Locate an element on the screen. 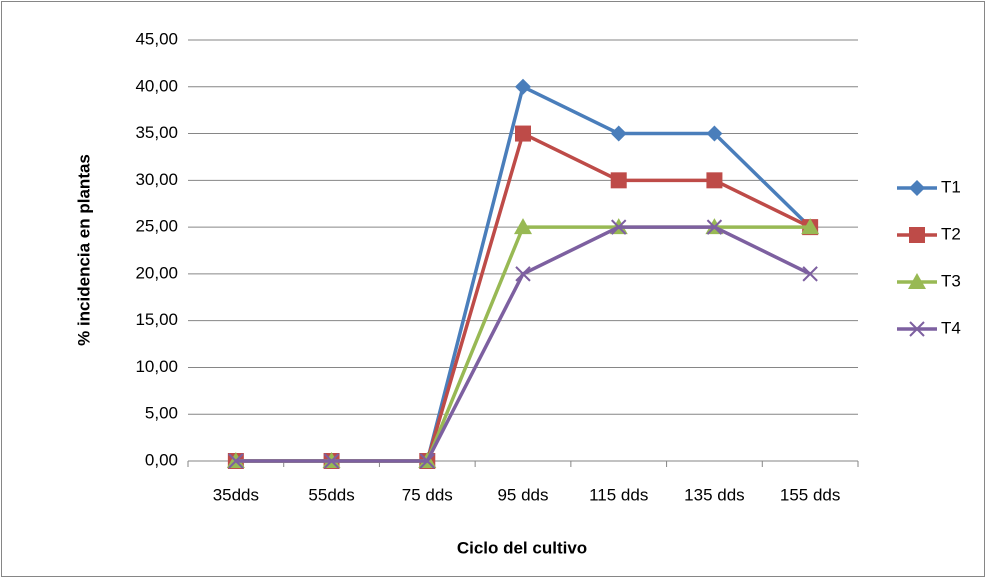  x-tick-label: 55dds is located at coordinates (331, 494).